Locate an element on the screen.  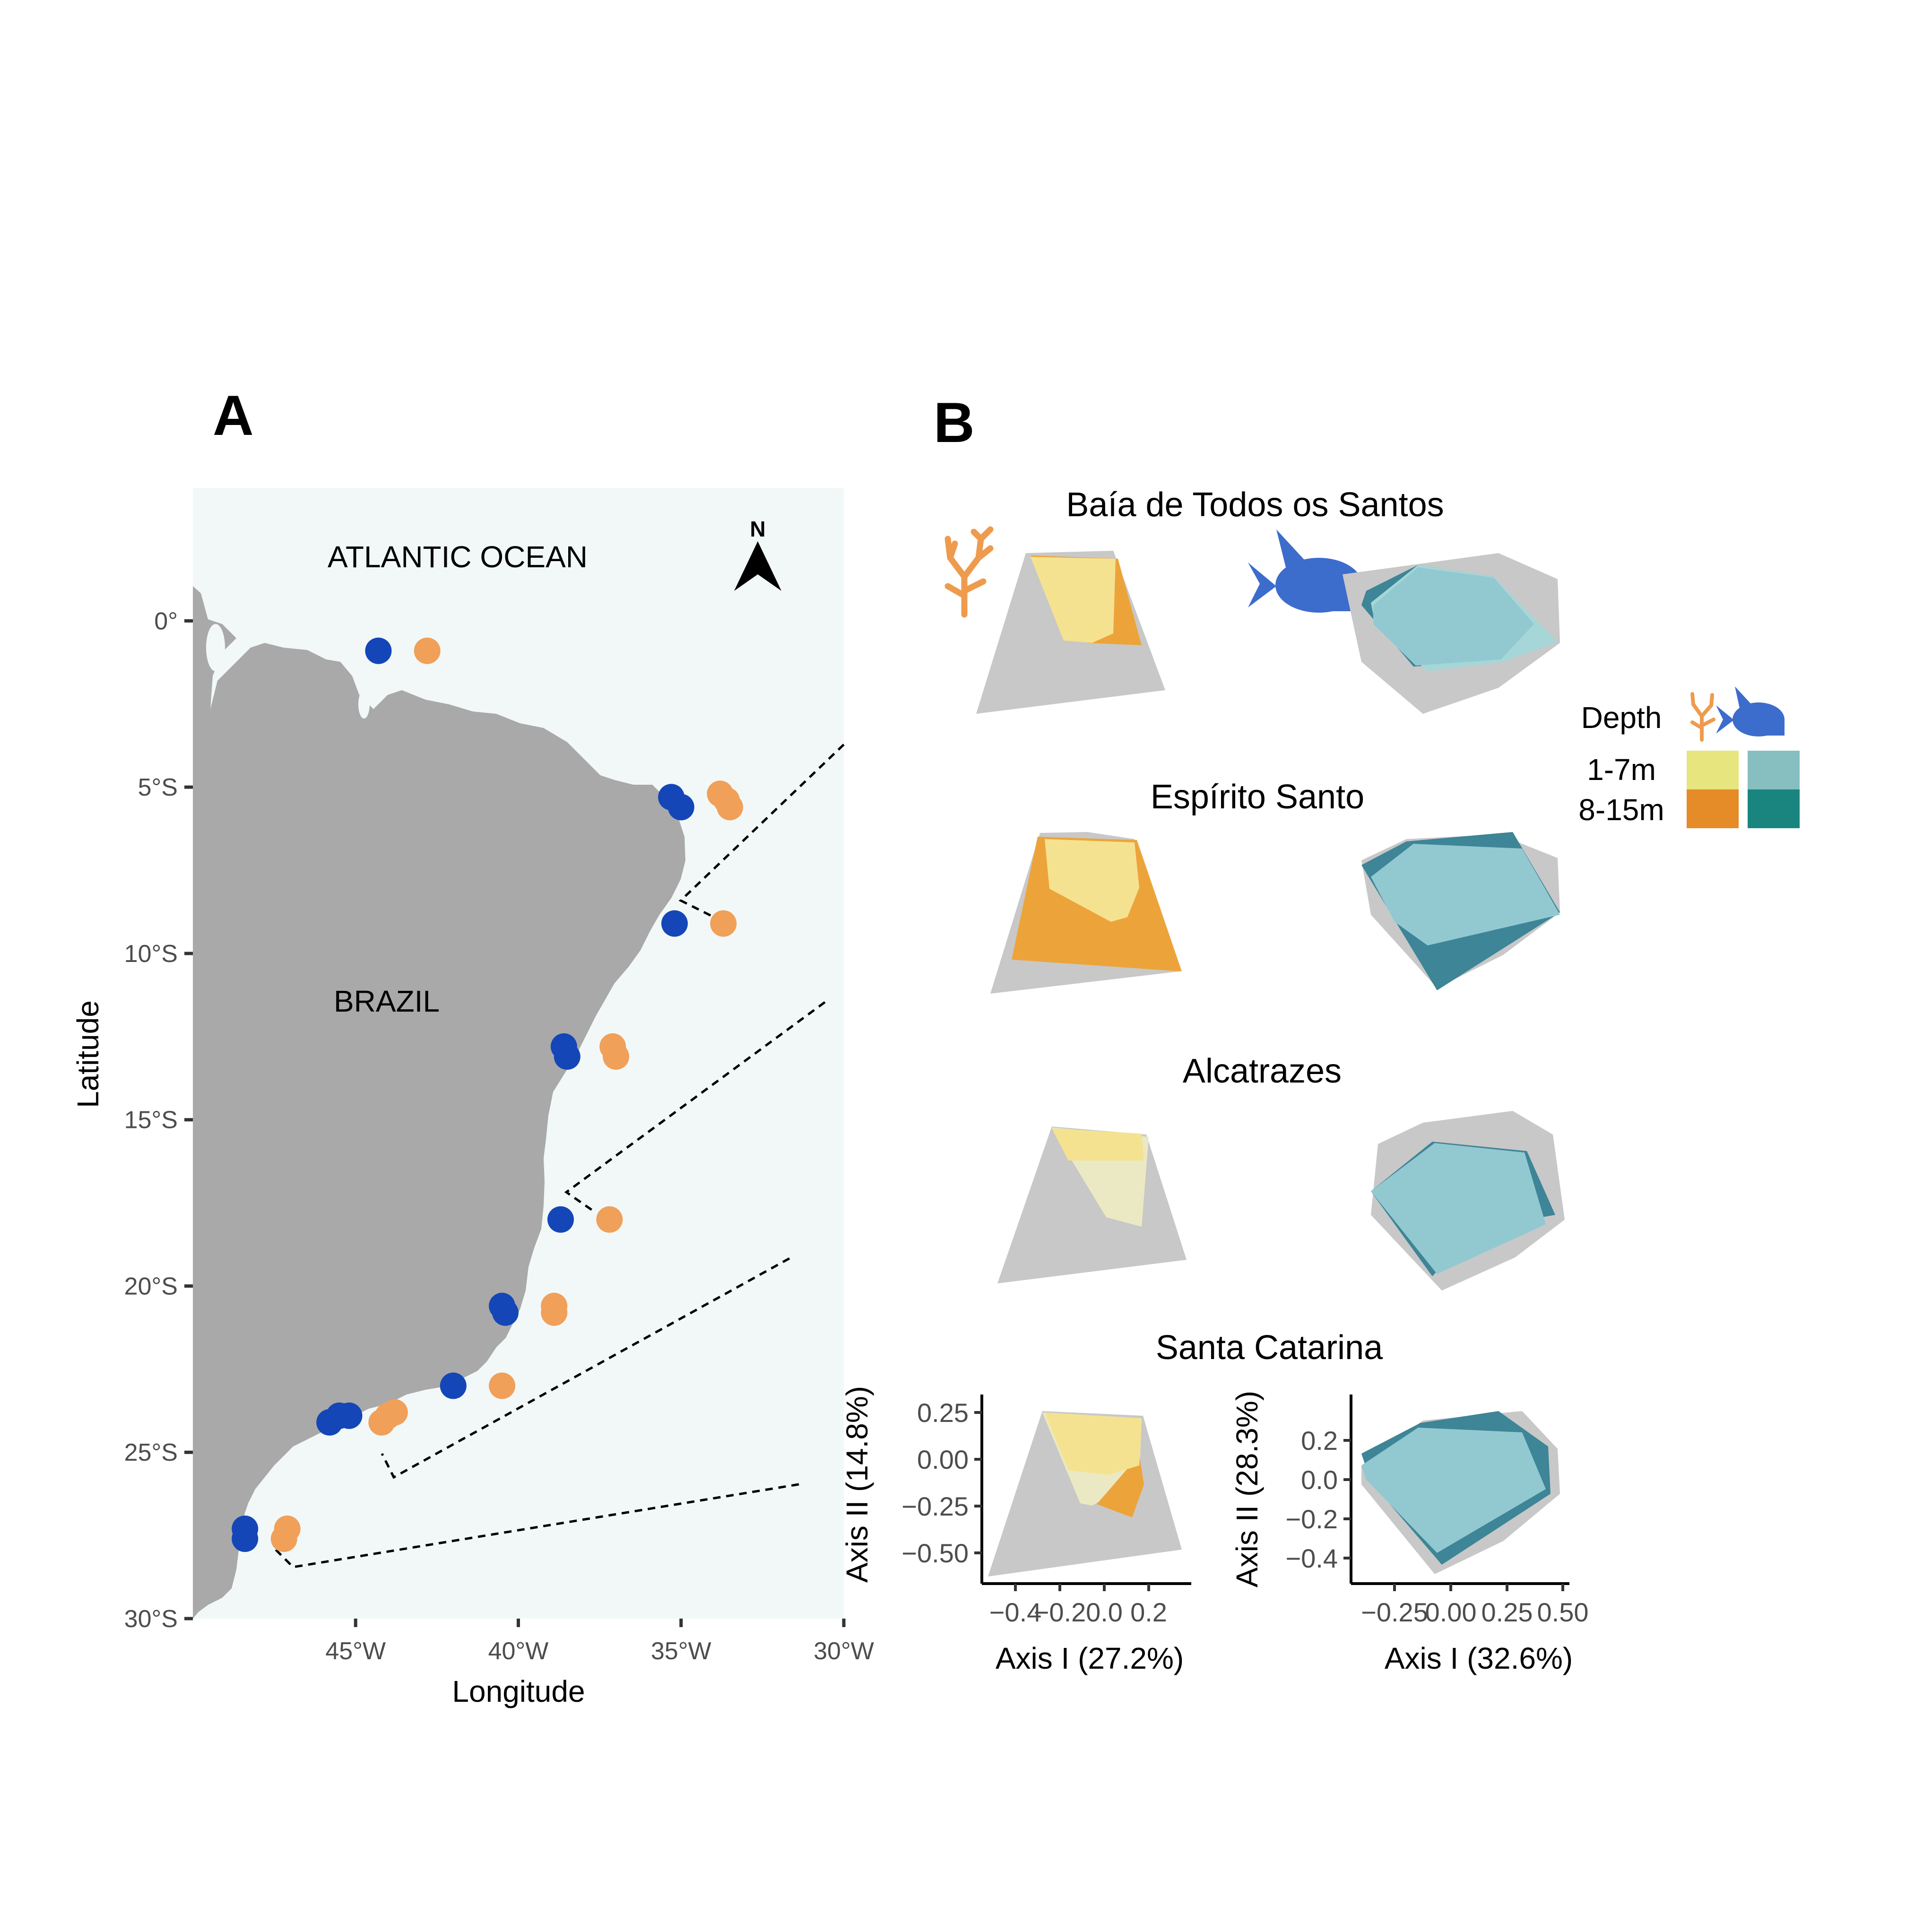
y-tick-label: 0° is located at coordinates (166, 621).